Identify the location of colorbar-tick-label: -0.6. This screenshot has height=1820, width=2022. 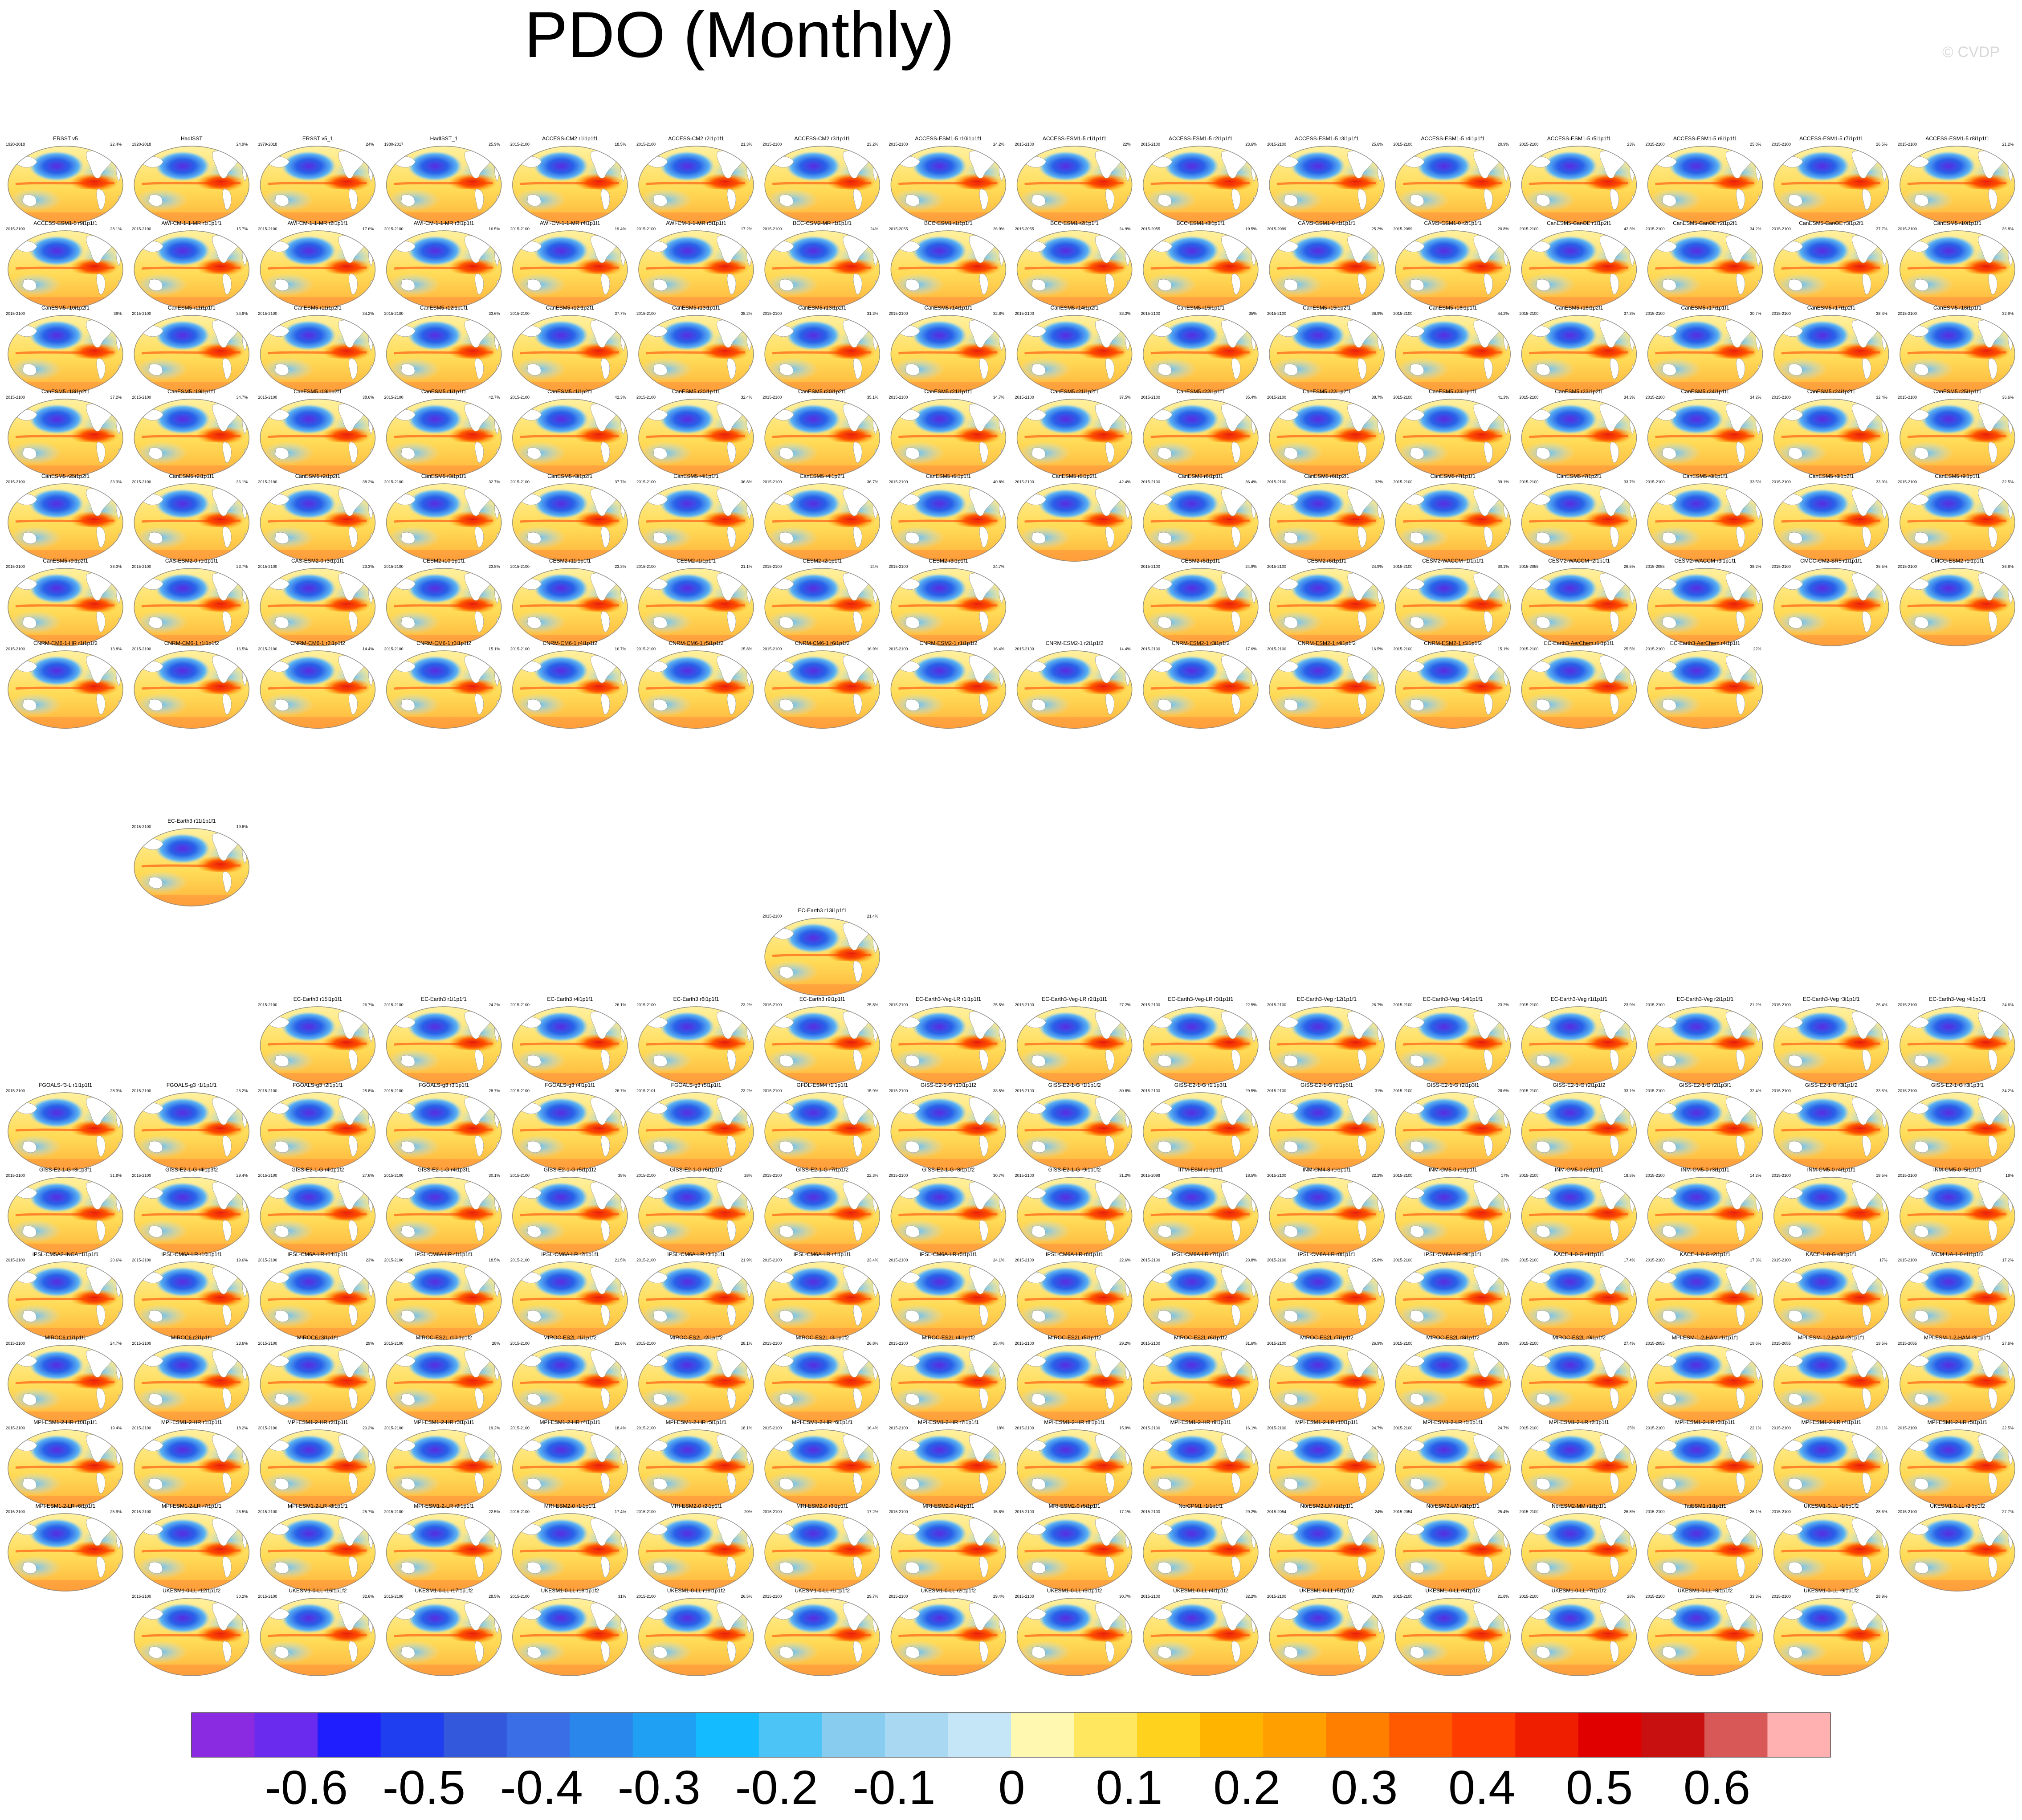
(307, 1787).